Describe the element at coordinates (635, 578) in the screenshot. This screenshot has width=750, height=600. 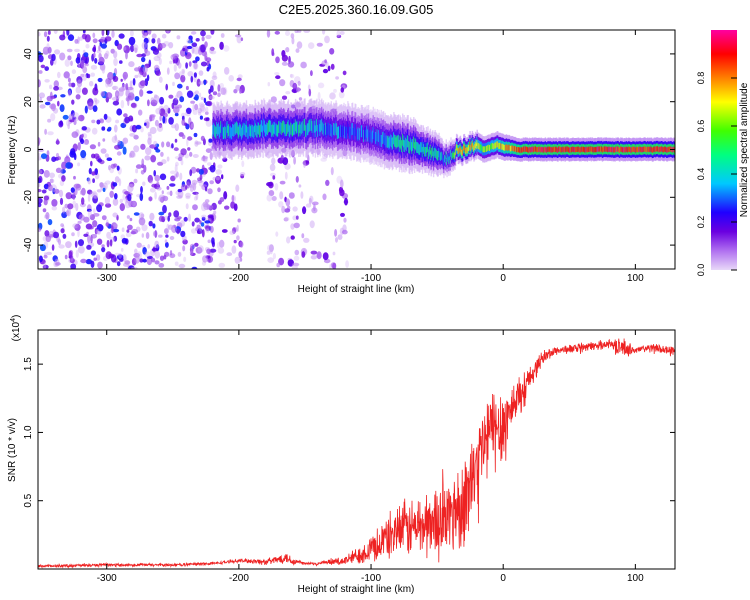
I see `x-tick-label: 100` at that location.